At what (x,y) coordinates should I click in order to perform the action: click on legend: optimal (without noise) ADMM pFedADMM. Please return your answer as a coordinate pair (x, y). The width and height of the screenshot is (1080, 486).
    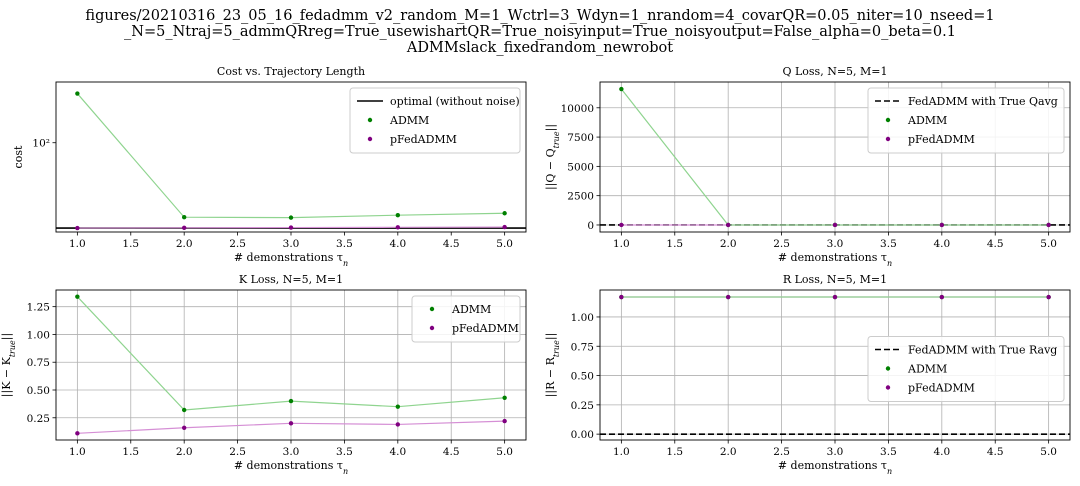
    Looking at the image, I should click on (435, 120).